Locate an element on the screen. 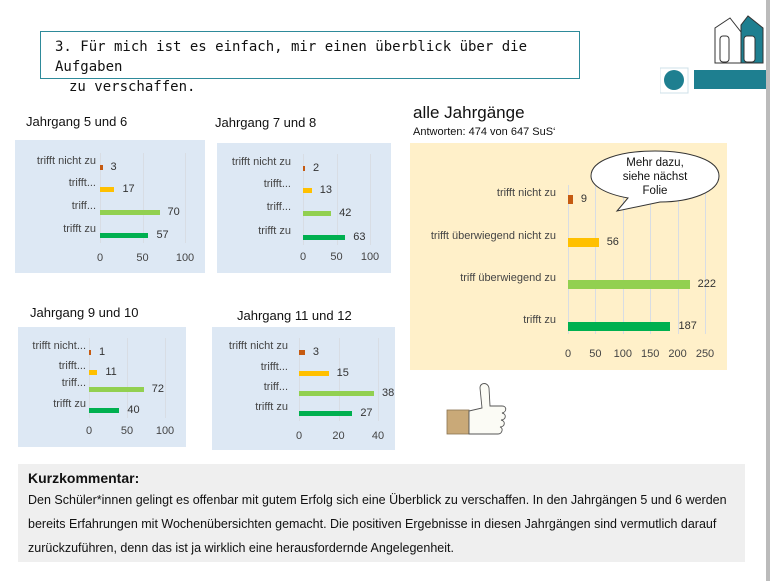 This screenshot has height=581, width=770. chart-title-9-10: Jahrgang 9 und 10 is located at coordinates (84, 312).